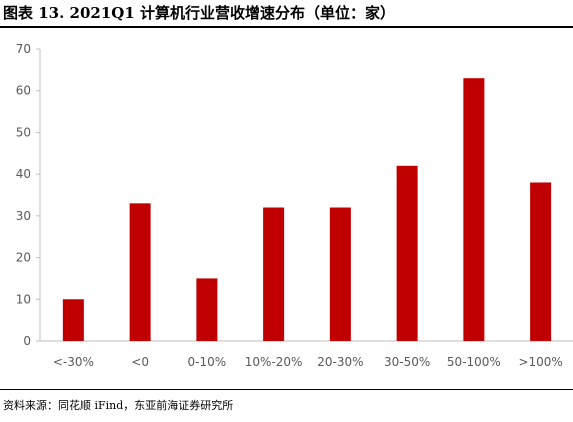 This screenshot has width=573, height=422. I want to click on y-tick-label: 60, so click(23, 91).